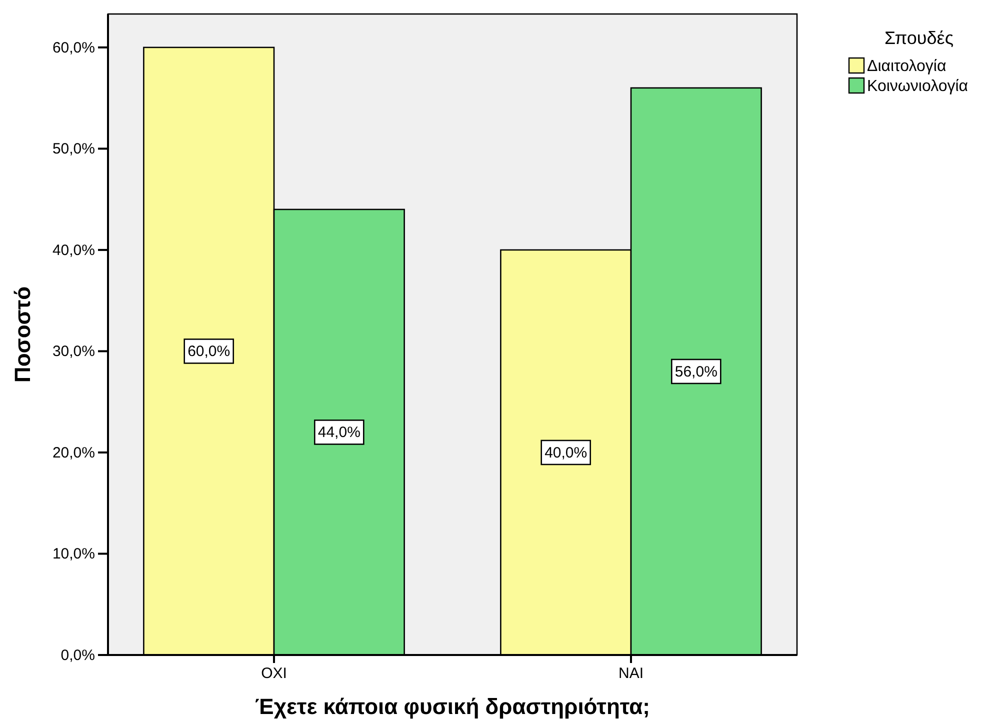 This screenshot has width=999, height=722. What do you see at coordinates (73, 250) in the screenshot?
I see `y-tick-label: 40,0%` at bounding box center [73, 250].